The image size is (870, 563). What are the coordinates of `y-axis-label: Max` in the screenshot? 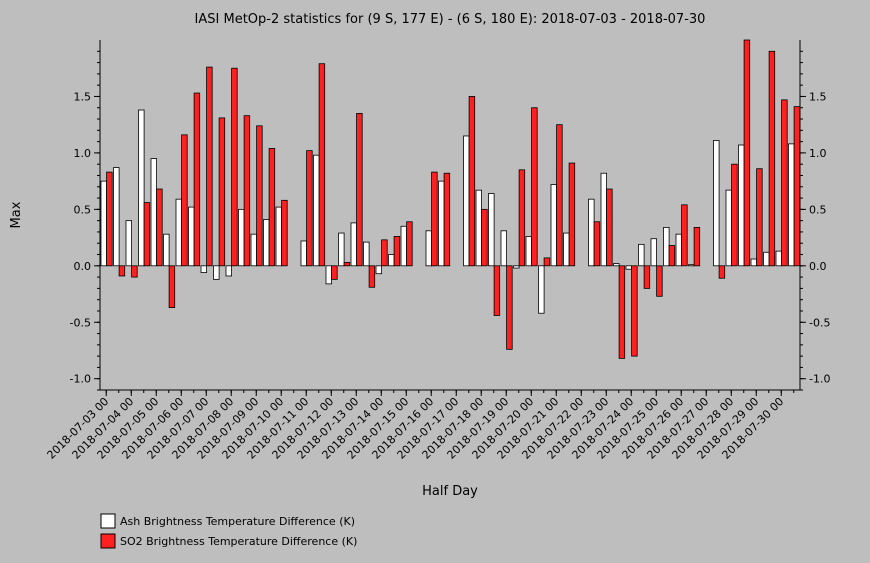 It's located at (16, 214).